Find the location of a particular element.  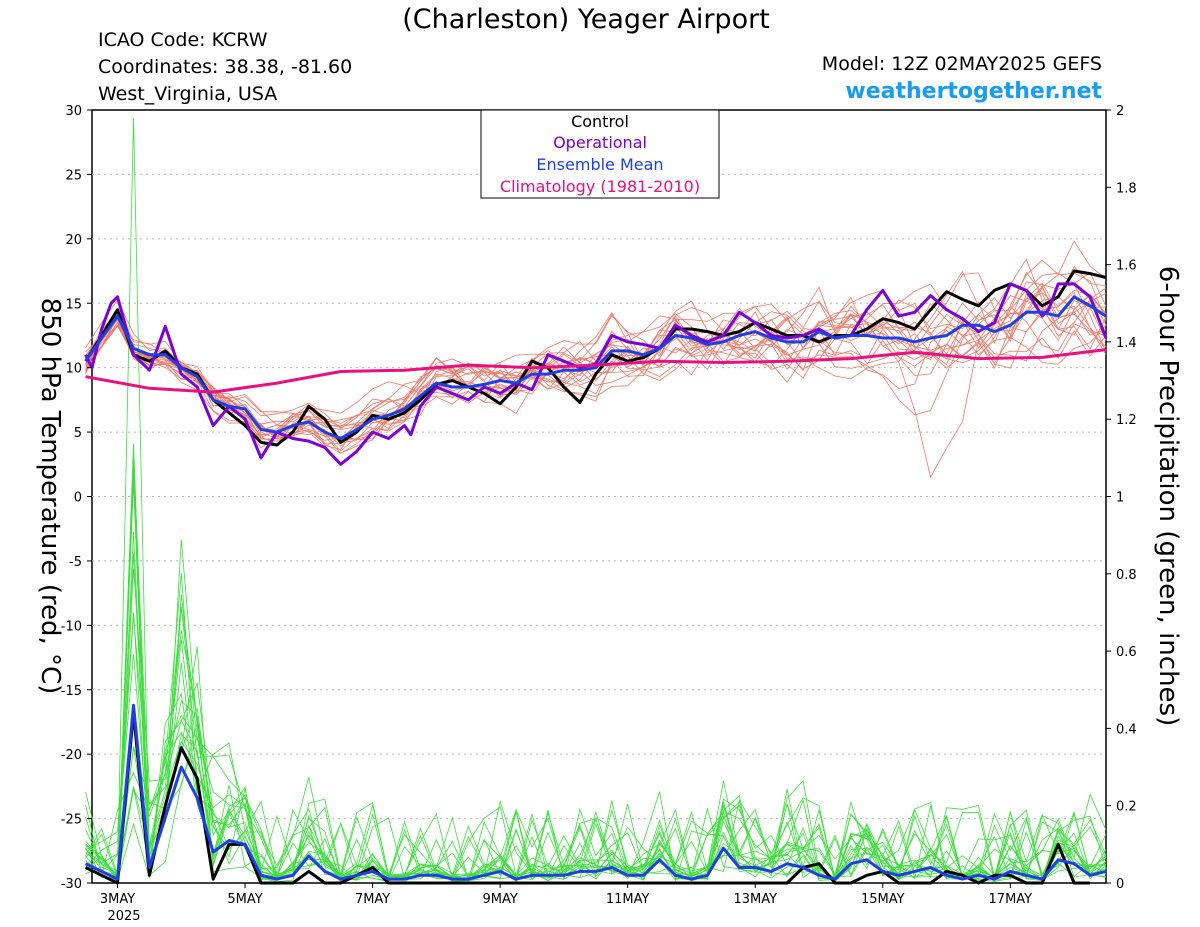

left-tick-label: 5 is located at coordinates (78, 433).